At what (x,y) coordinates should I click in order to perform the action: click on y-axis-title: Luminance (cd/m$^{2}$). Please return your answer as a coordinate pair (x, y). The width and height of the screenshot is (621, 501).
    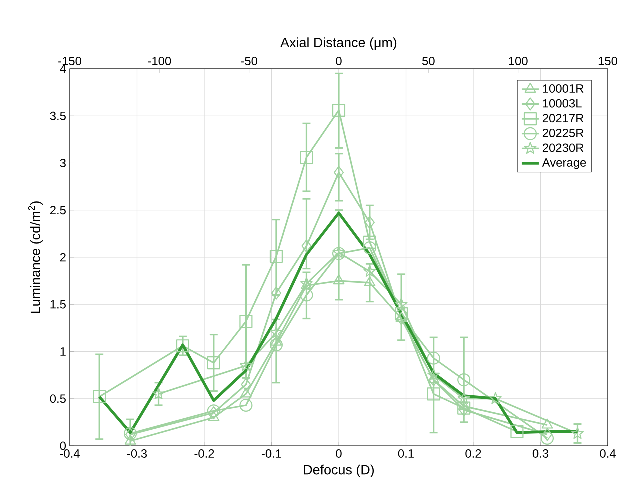
    Looking at the image, I should click on (36, 258).